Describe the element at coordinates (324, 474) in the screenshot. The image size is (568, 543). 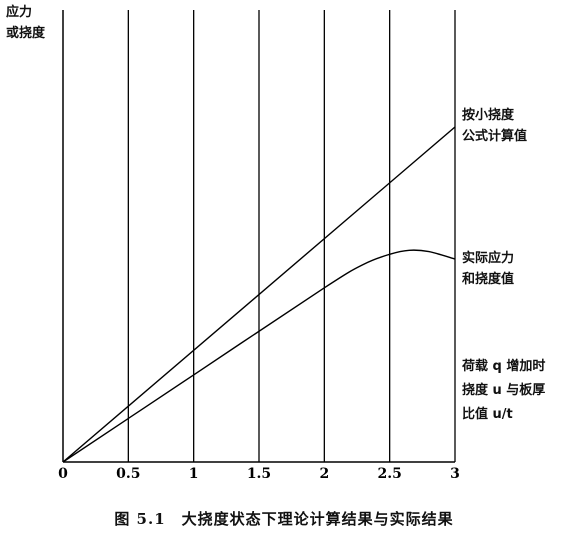
I see `x-tick-label-2: 2` at that location.